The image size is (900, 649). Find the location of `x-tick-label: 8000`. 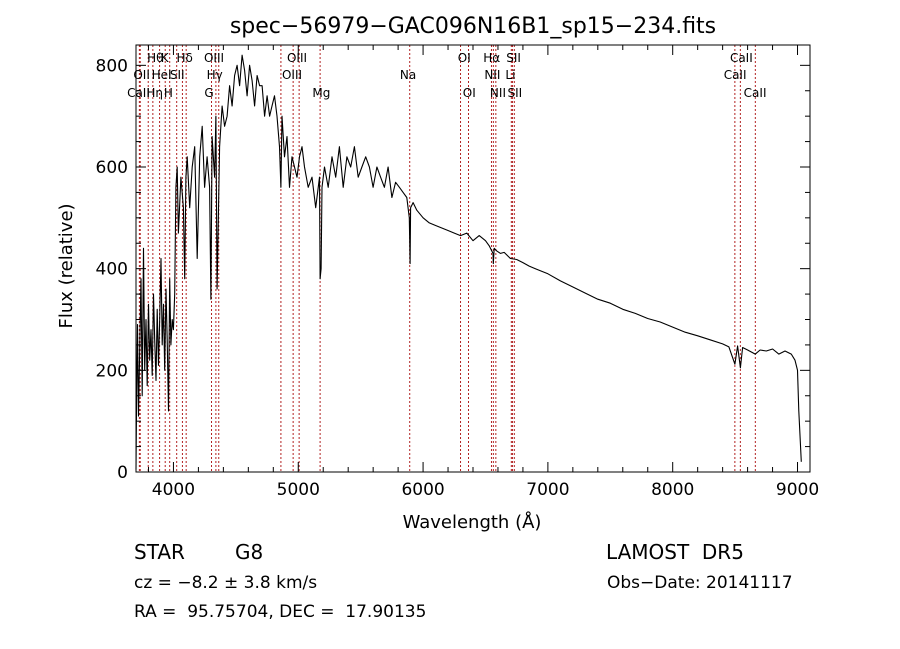

x-tick-label: 8000 is located at coordinates (672, 490).